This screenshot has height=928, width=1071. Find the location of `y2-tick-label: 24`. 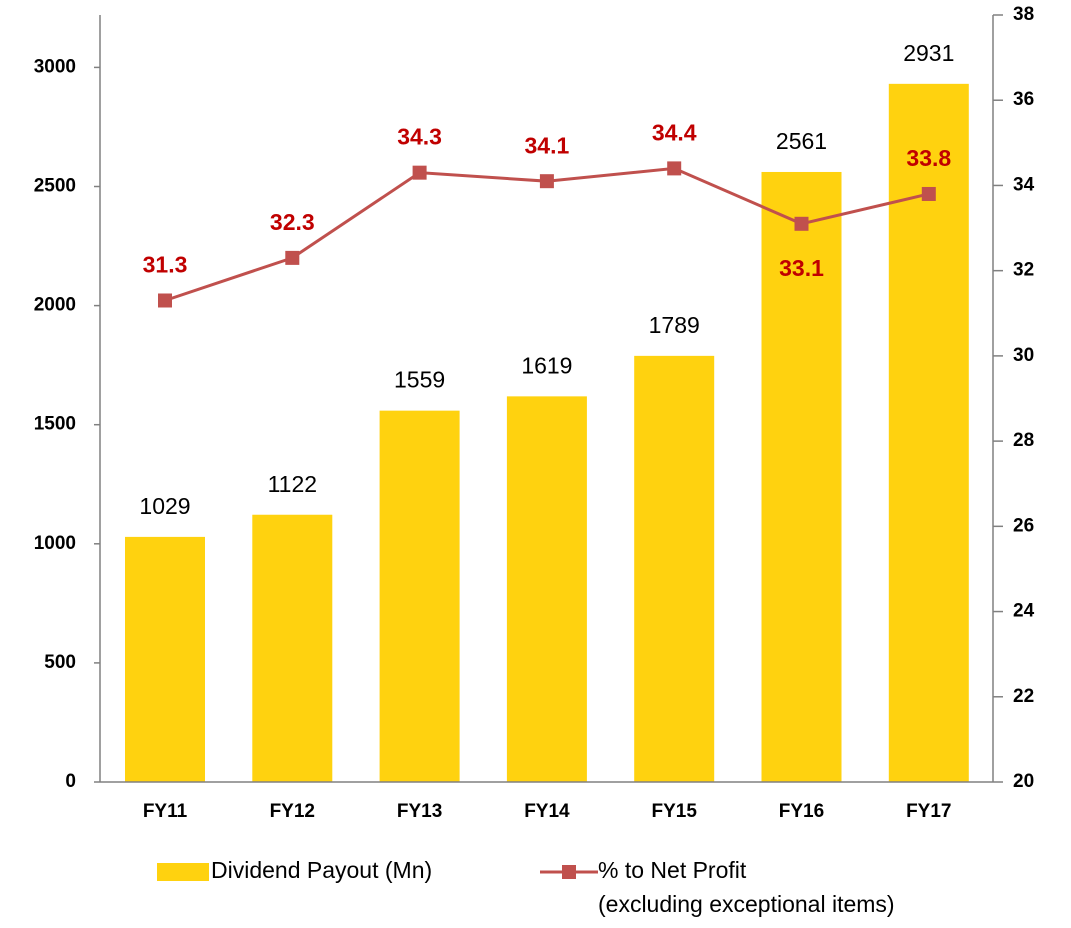

y2-tick-label: 24 is located at coordinates (1024, 611).